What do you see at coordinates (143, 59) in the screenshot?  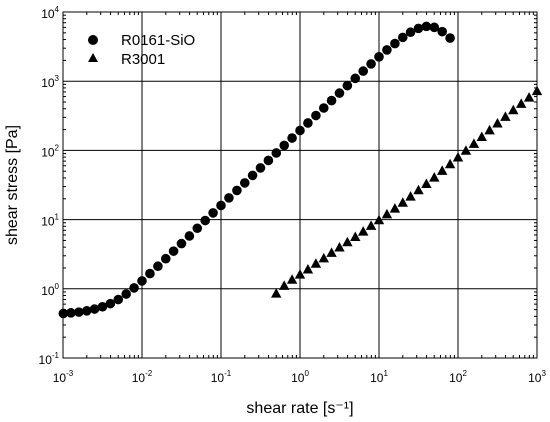 I see `legend-label-r3001: R3001` at bounding box center [143, 59].